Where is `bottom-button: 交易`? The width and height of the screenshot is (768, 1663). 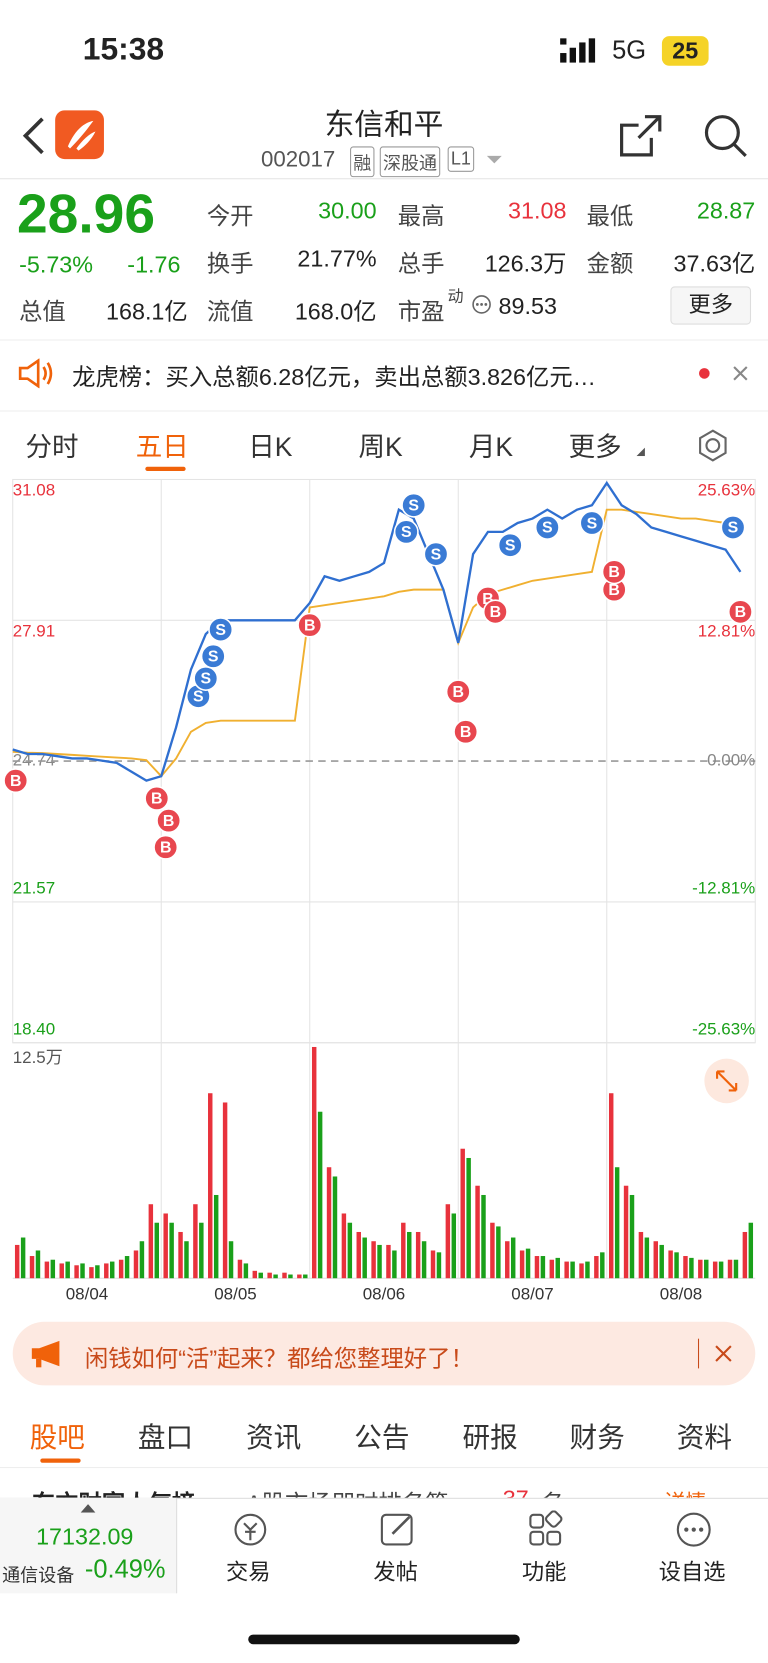 bottom-button: 交易 is located at coordinates (248, 1572).